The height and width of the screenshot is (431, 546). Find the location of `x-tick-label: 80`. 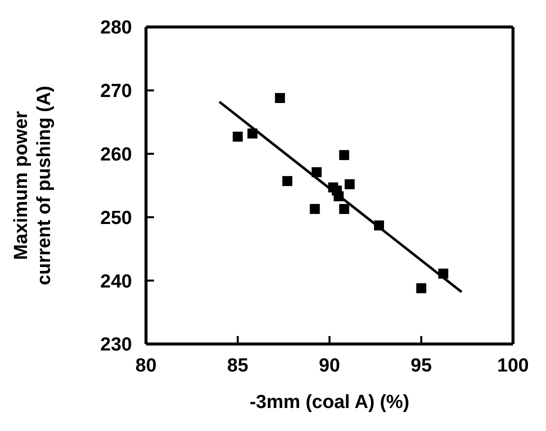

x-tick-label: 80 is located at coordinates (146, 365).